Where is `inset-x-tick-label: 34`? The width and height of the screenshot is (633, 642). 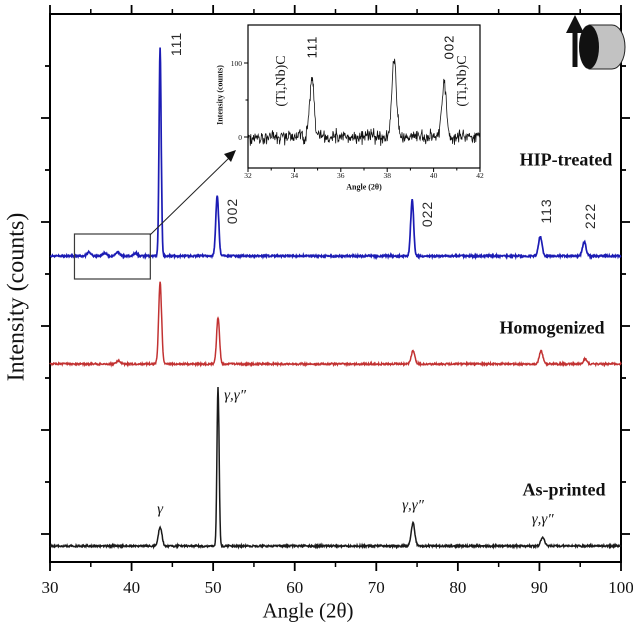
inset-x-tick-label: 34 is located at coordinates (295, 175).